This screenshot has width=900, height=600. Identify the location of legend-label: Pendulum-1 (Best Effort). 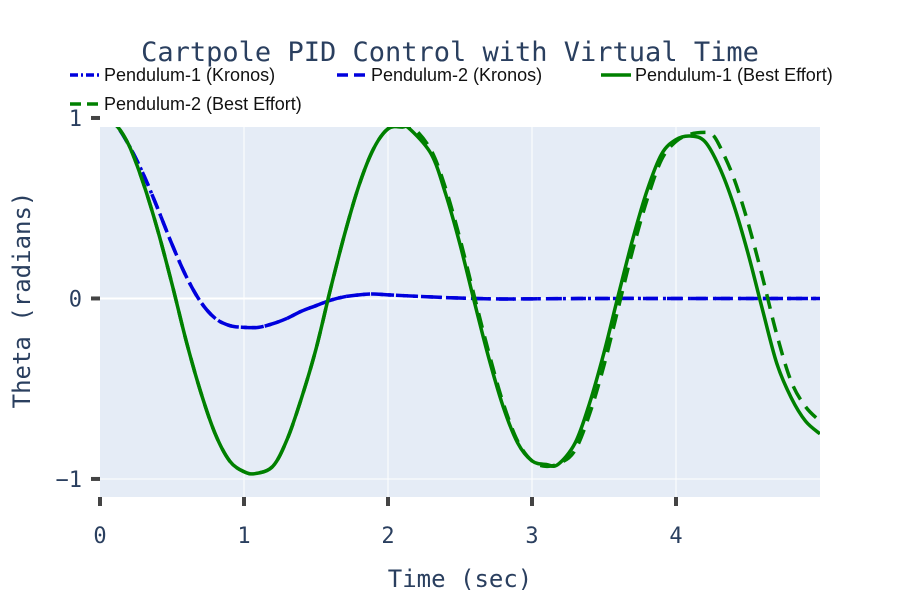
(734, 75).